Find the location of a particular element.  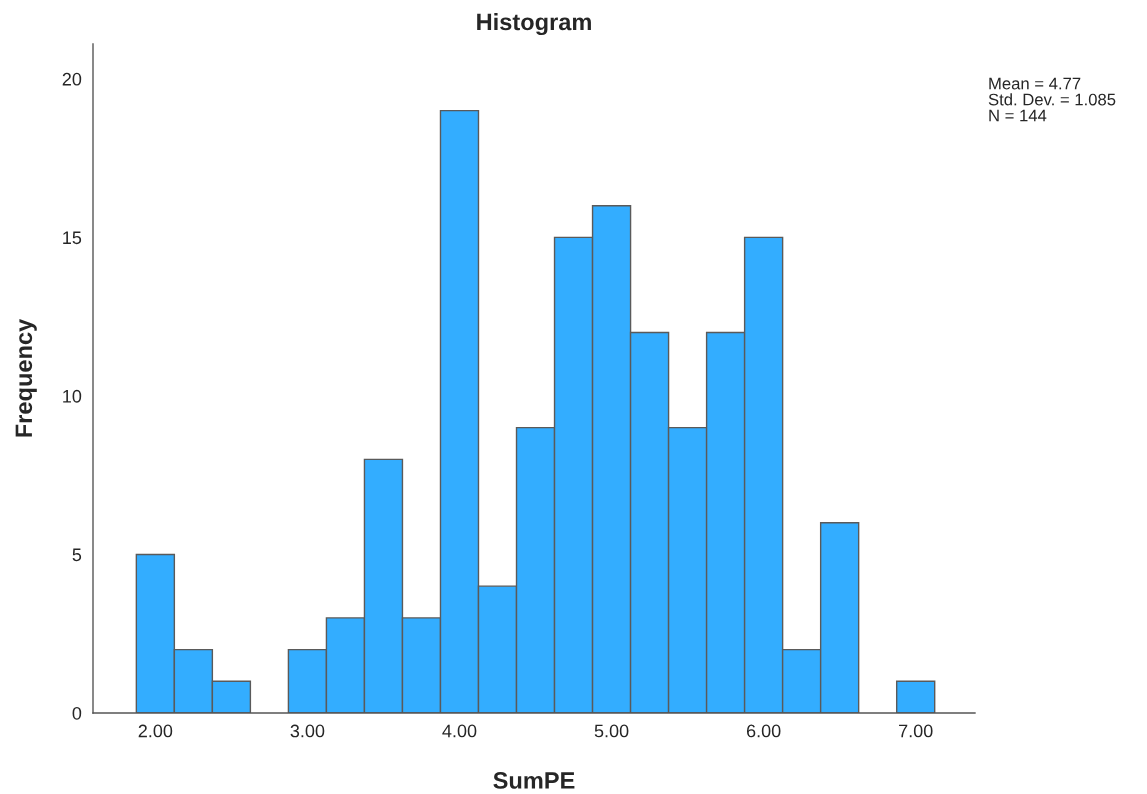

x-tick-label: 3.00 is located at coordinates (307, 731).